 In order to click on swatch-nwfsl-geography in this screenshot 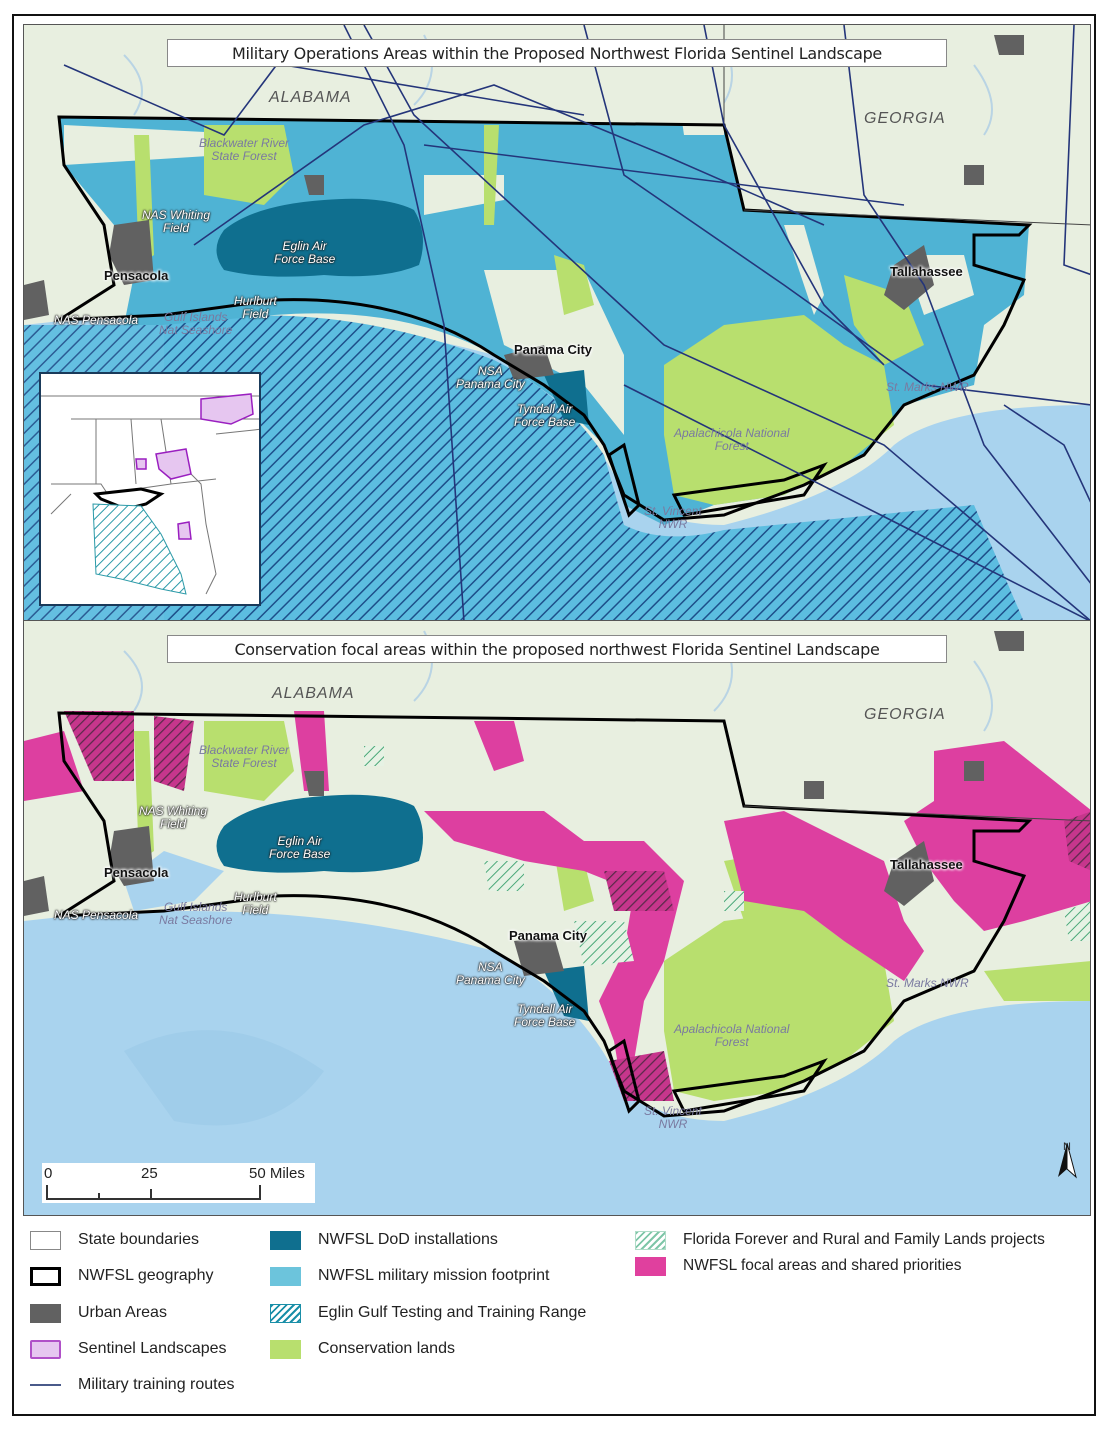, I will do `click(45, 1276)`.